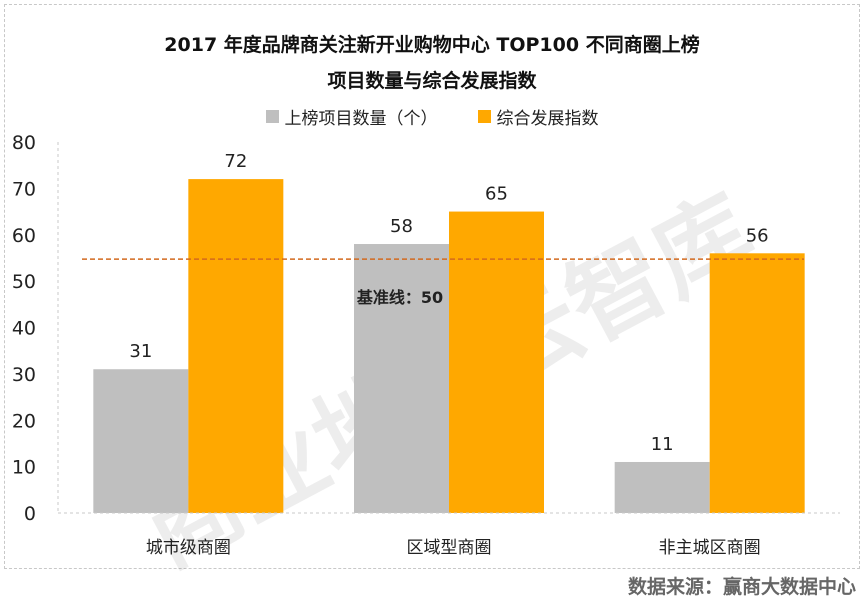  What do you see at coordinates (710, 548) in the screenshot?
I see `x-tick-label: 非主城区商圈` at bounding box center [710, 548].